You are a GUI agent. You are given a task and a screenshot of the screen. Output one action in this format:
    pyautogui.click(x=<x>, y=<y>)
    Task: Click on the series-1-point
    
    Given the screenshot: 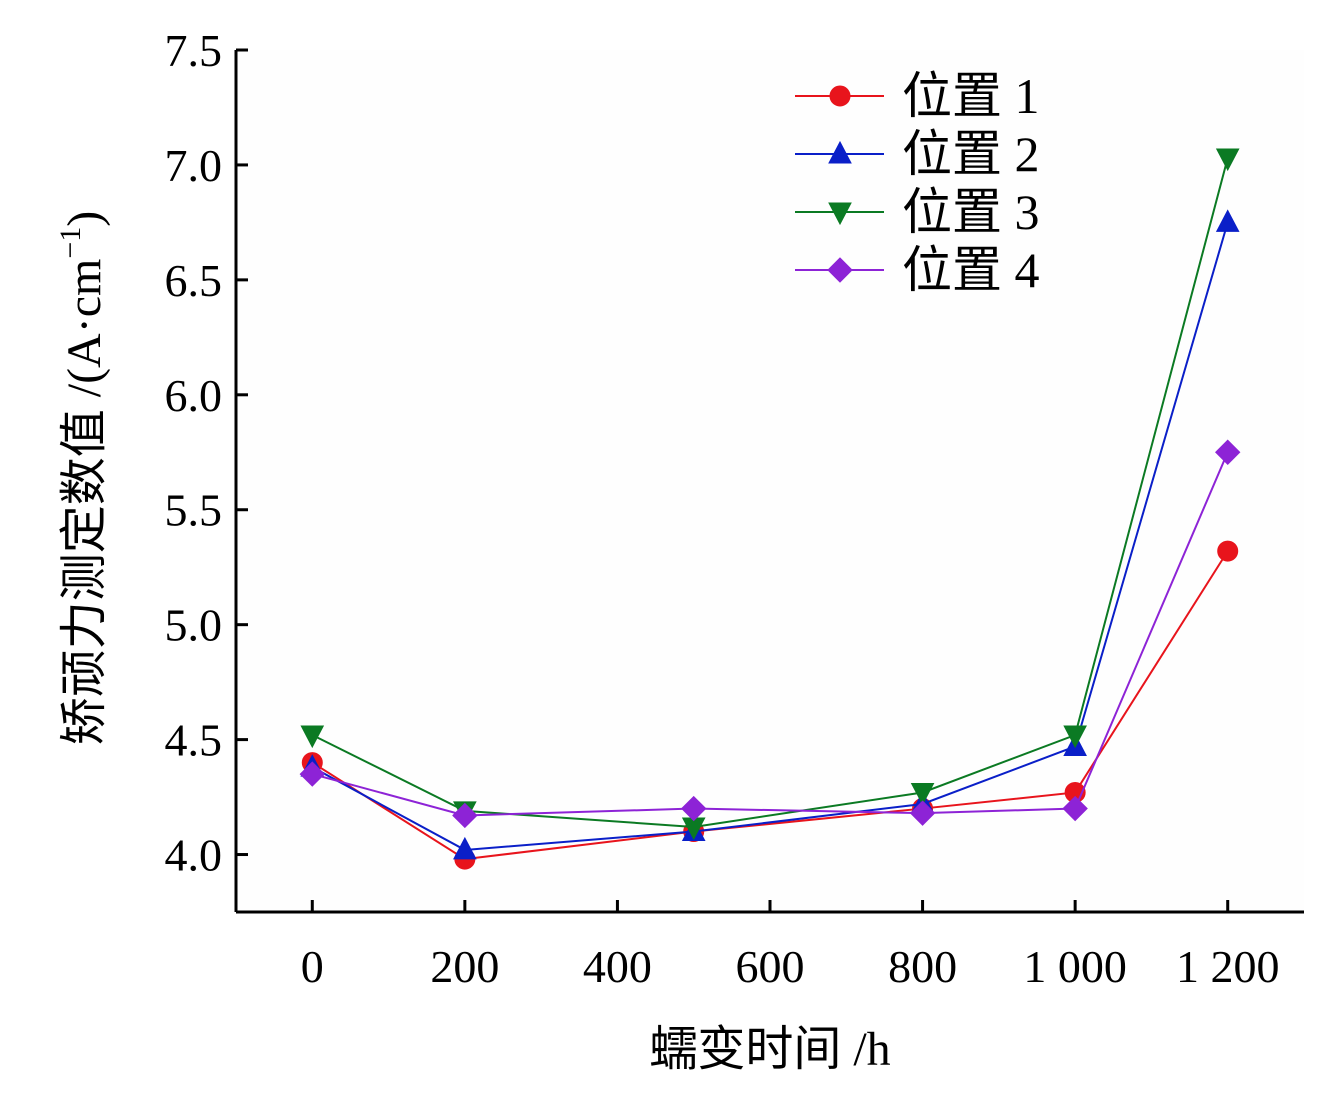 What is the action you would take?
    pyautogui.click(x=1228, y=551)
    